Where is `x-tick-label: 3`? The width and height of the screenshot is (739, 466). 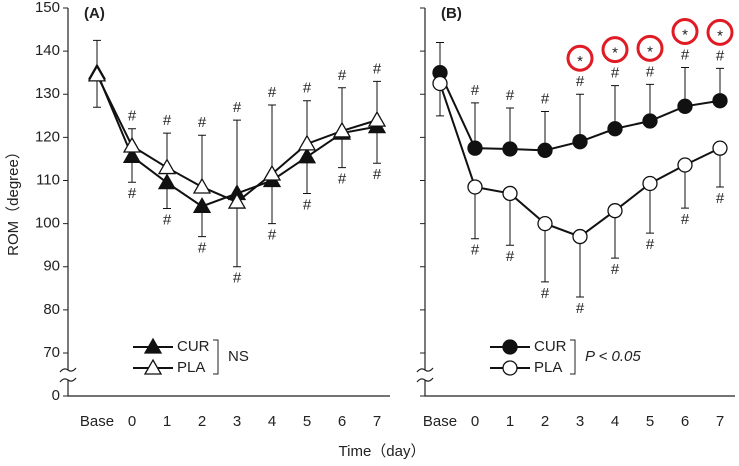
x-tick-label: 3 is located at coordinates (237, 421).